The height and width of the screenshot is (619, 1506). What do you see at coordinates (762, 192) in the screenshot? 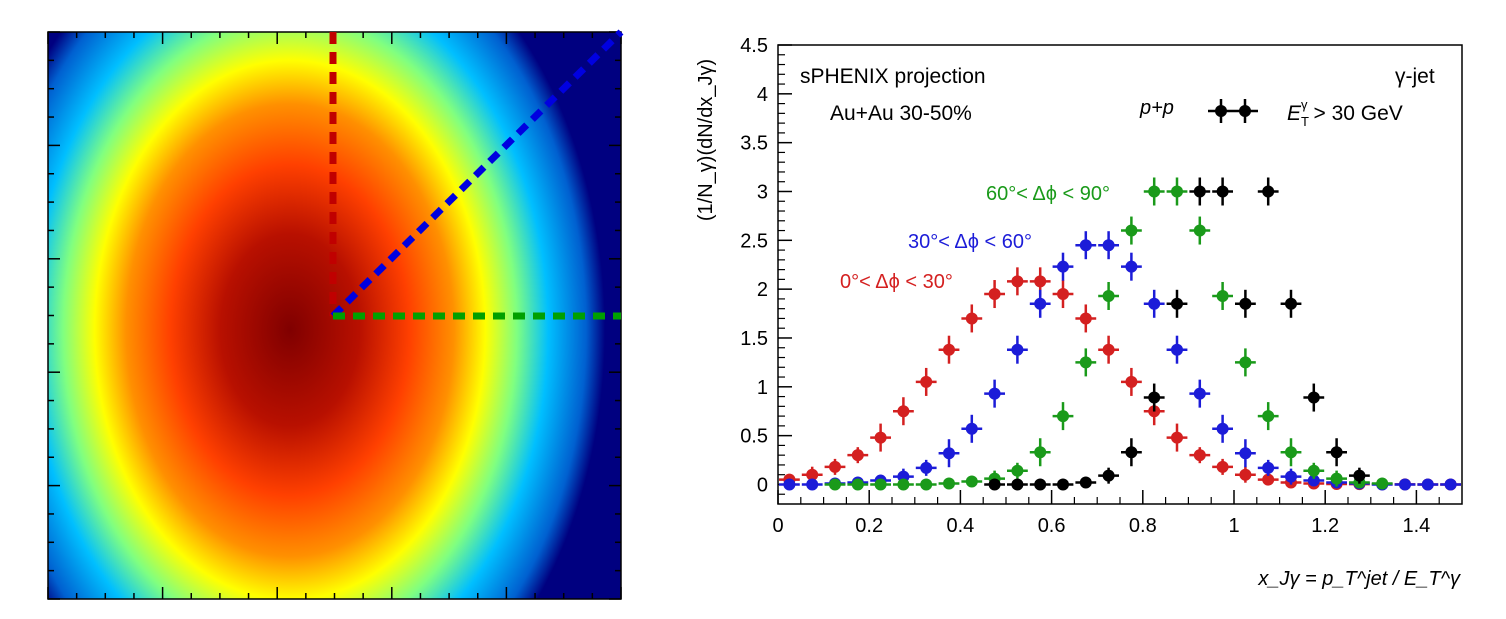
I see `y-tick-label: 3` at bounding box center [762, 192].